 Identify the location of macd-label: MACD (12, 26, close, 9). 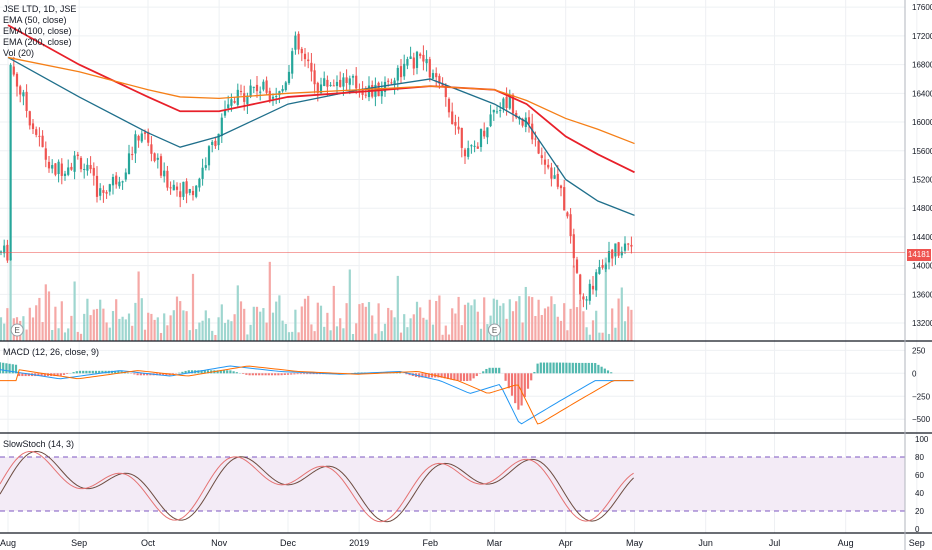
(51, 352).